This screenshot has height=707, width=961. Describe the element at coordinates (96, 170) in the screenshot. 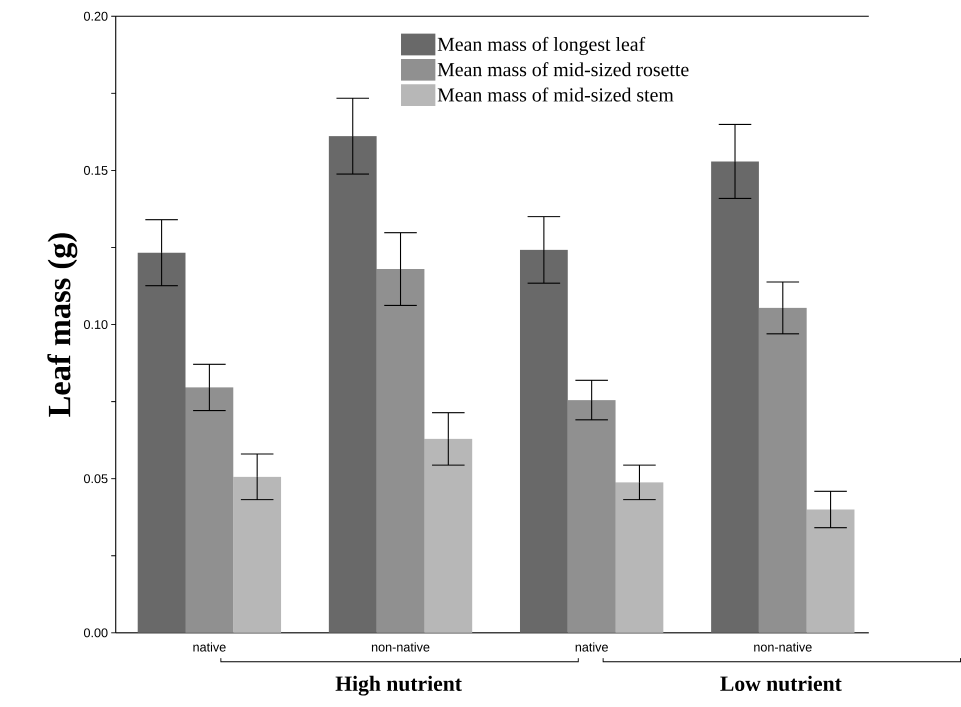

I see `y-tick-label: 0.15` at that location.